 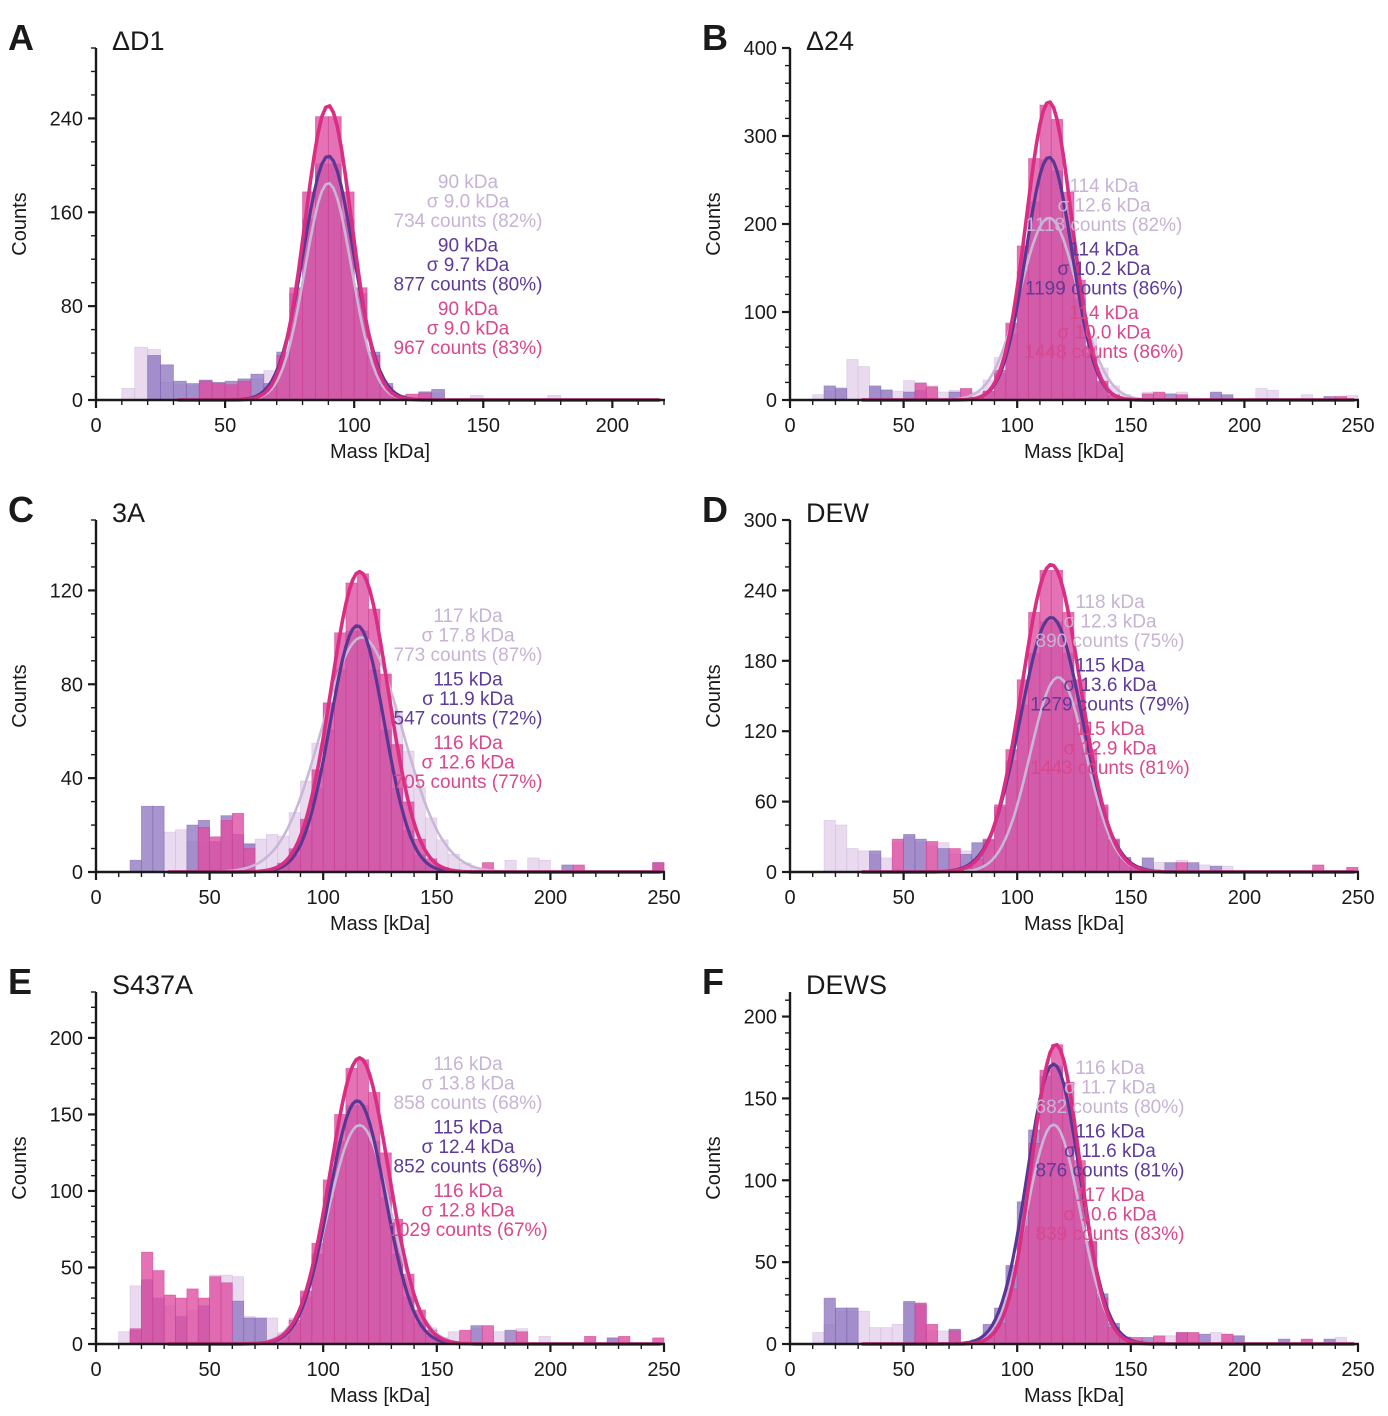 What do you see at coordinates (468, 699) in the screenshot?
I see `fit-annotation-purple: σ 11.9 kDa` at bounding box center [468, 699].